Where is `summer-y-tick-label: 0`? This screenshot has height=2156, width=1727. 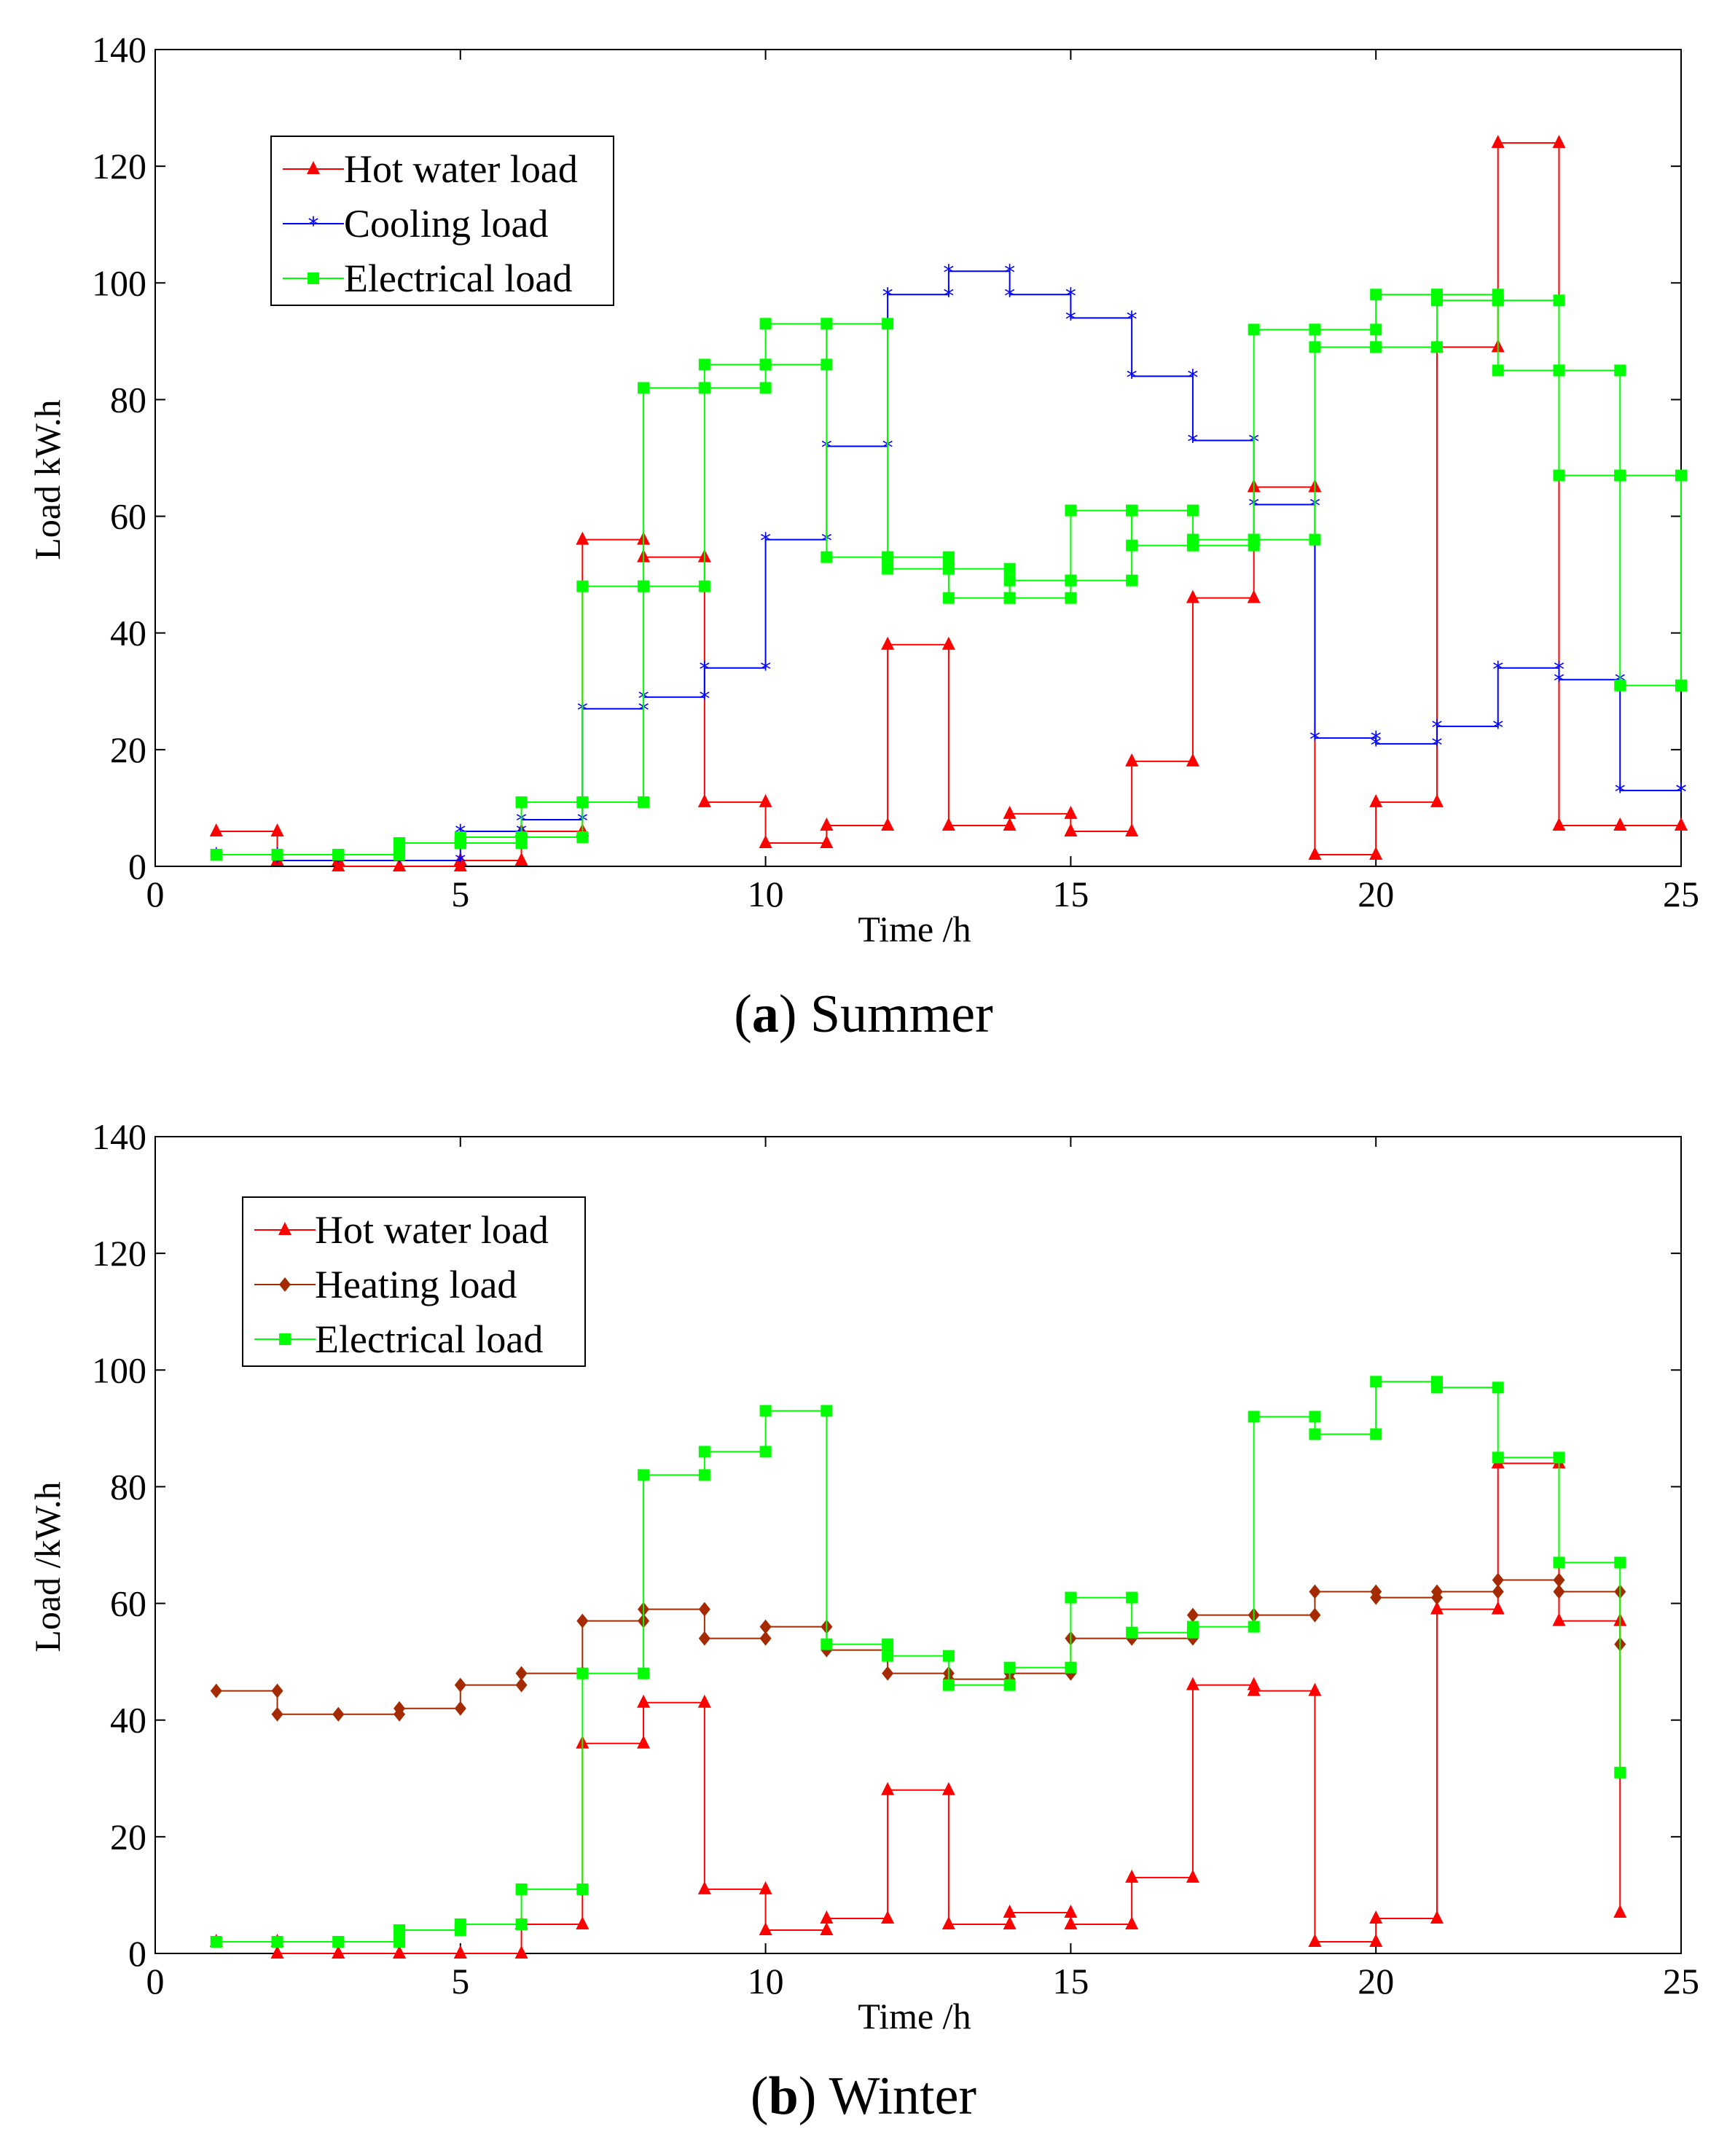
summer-y-tick-label: 0 is located at coordinates (137, 866).